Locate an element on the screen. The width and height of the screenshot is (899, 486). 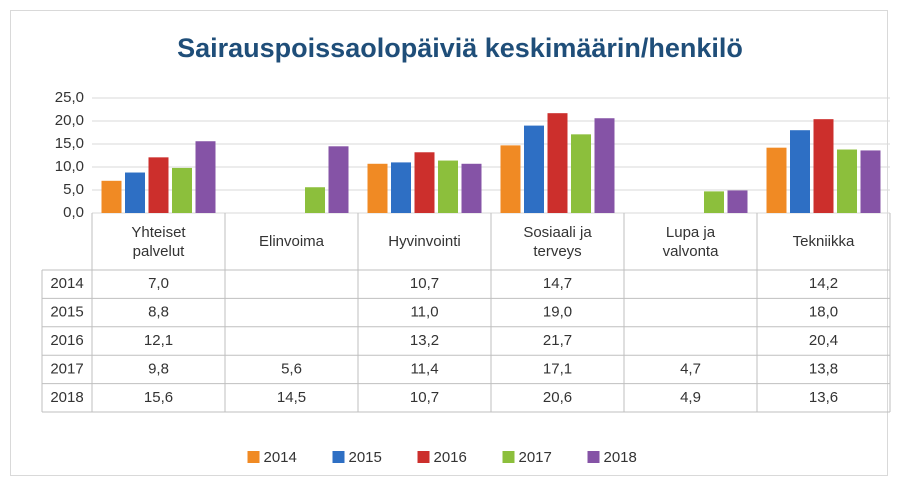
category-cell: Lupa ja valvonta is located at coordinates (690, 241).